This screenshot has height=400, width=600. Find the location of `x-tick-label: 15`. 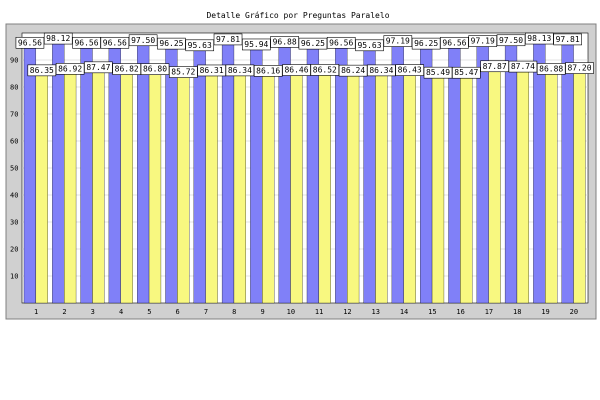

x-tick-label: 15 is located at coordinates (432, 312).